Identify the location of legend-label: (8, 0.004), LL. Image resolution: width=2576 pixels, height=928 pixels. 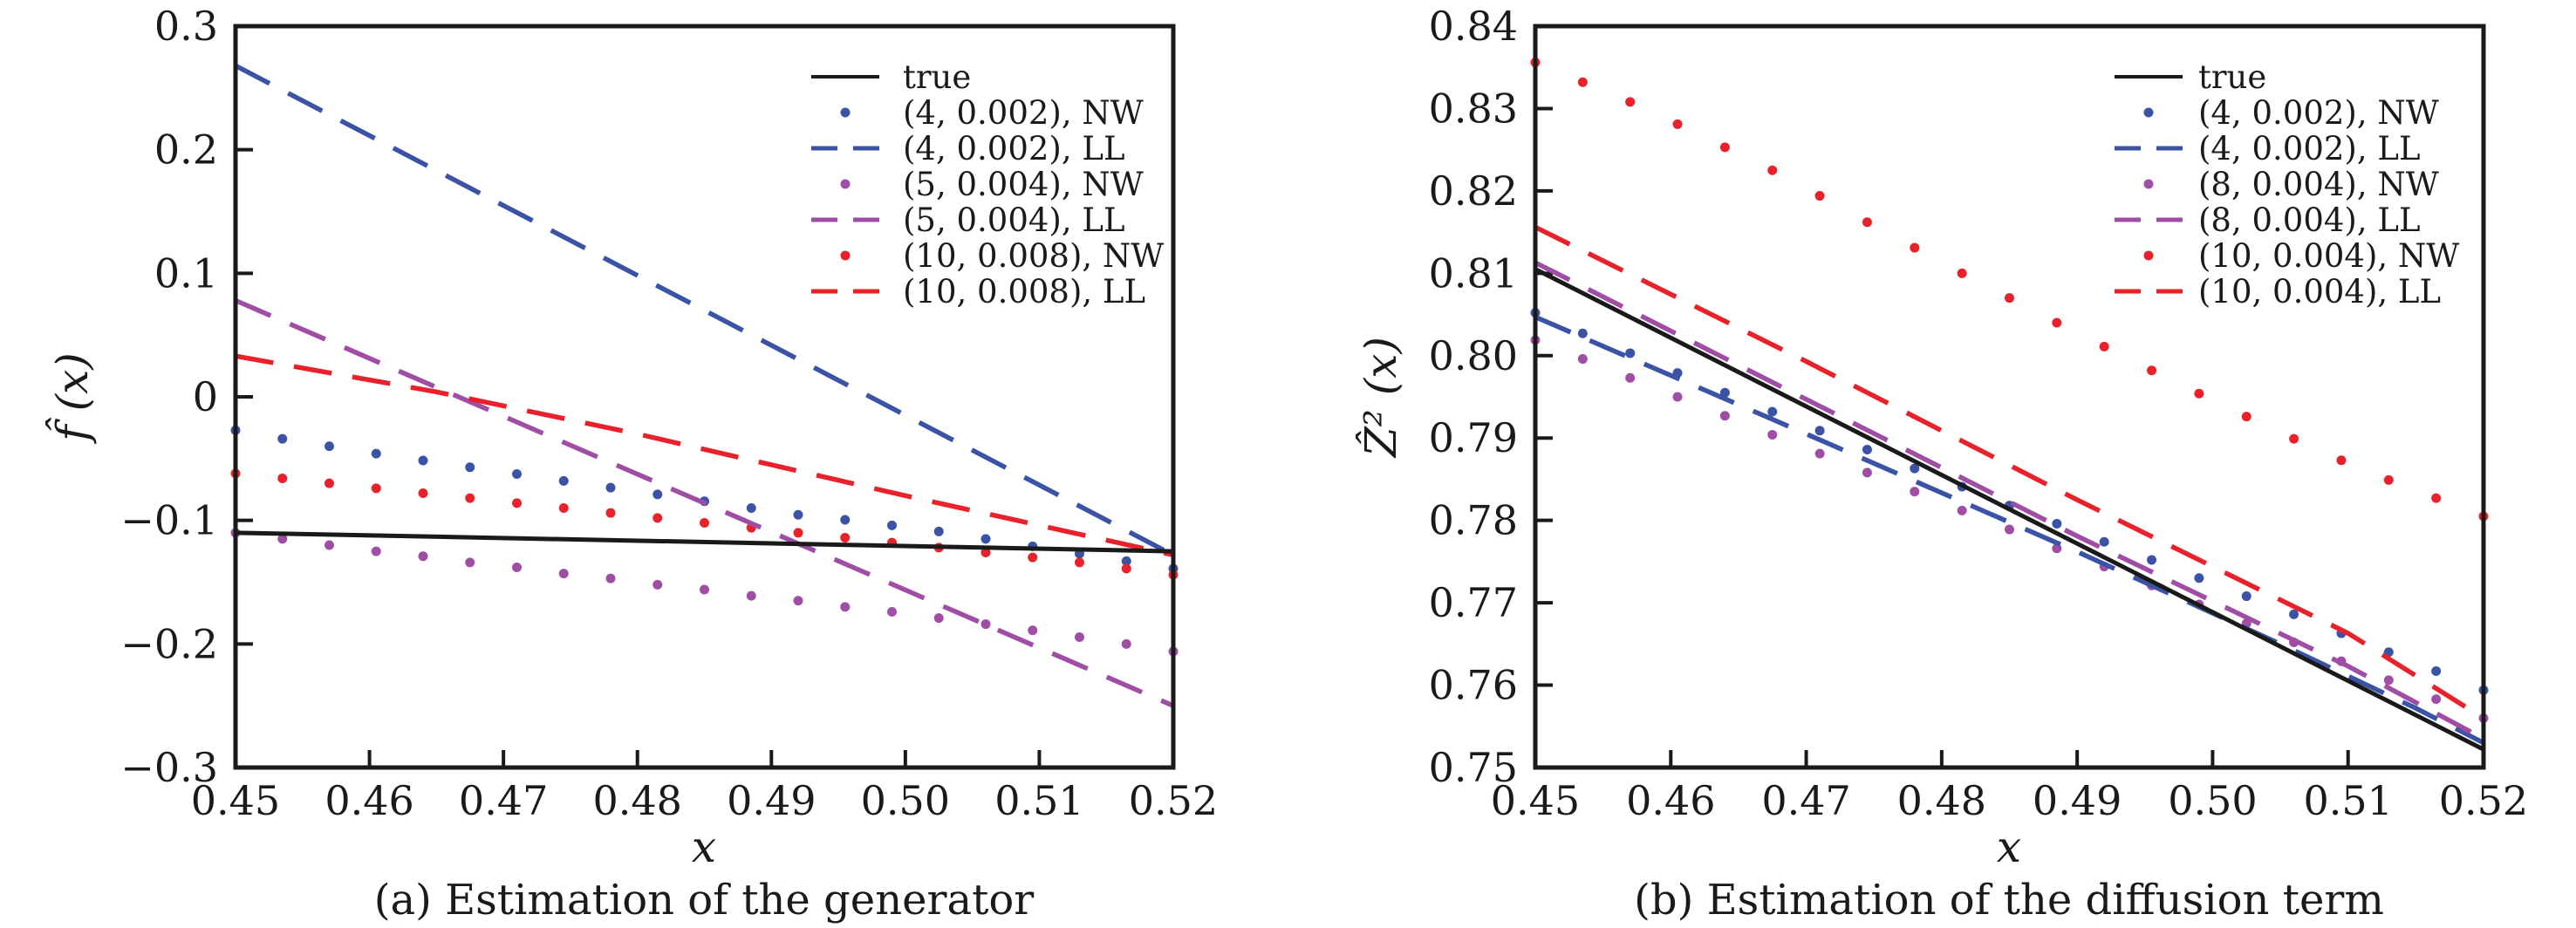
(2309, 220).